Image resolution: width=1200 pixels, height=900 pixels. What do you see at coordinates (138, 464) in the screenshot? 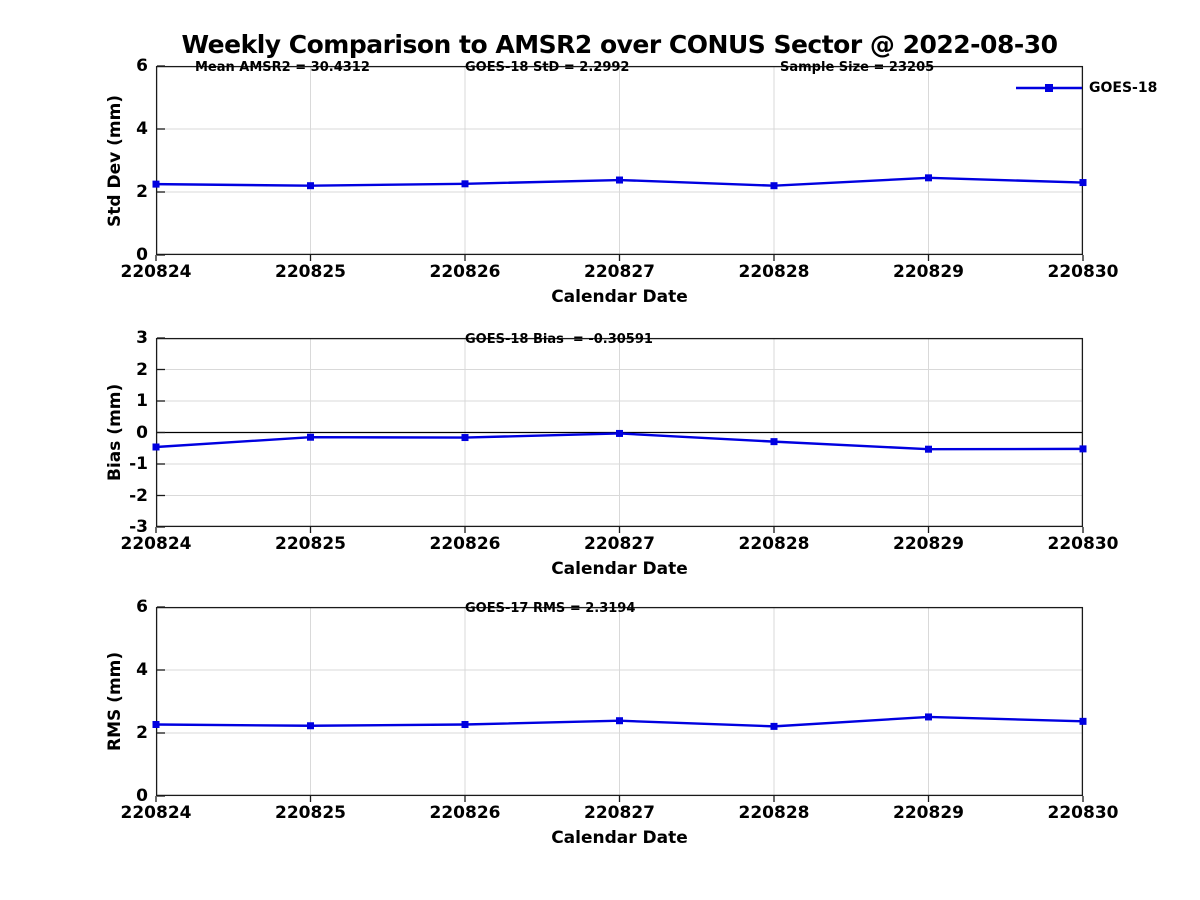
I see `y-tick-label: -1` at bounding box center [138, 464].